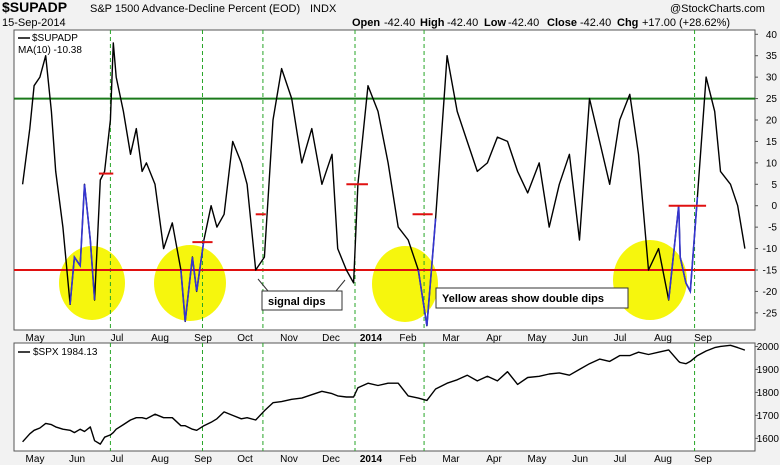 The width and height of the screenshot is (780, 465). I want to click on top-xtick-label: Dec, so click(331, 338).